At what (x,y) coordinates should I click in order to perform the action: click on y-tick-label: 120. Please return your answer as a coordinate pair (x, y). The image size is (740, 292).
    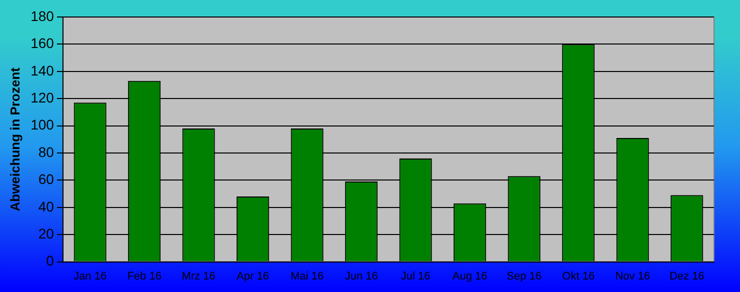
    Looking at the image, I should click on (42, 97).